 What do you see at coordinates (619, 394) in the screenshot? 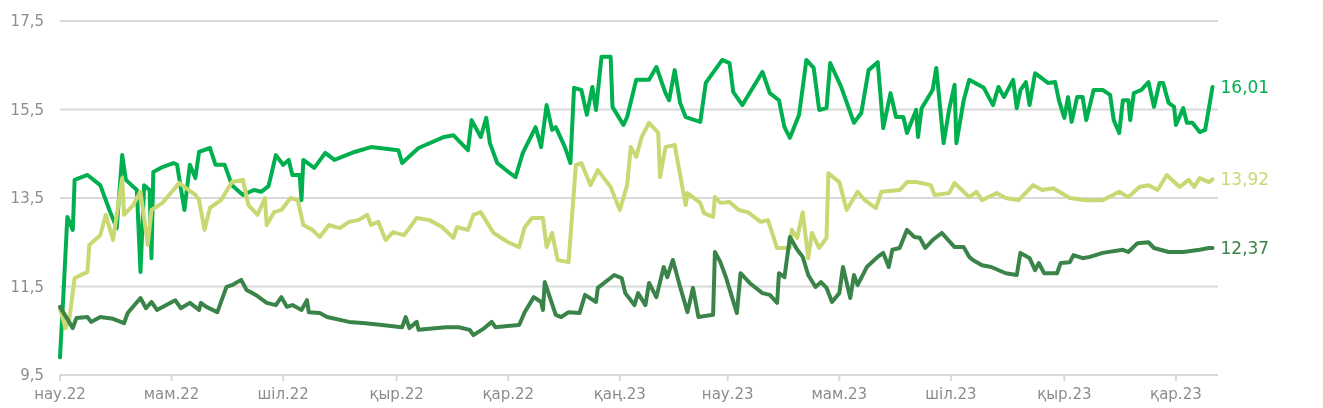
I see `x-tick-label: қаң.23` at bounding box center [619, 394].